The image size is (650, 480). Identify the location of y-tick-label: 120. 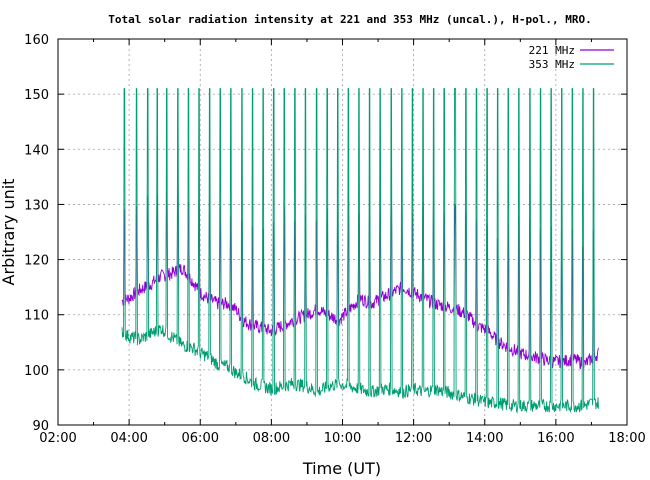
(36, 261).